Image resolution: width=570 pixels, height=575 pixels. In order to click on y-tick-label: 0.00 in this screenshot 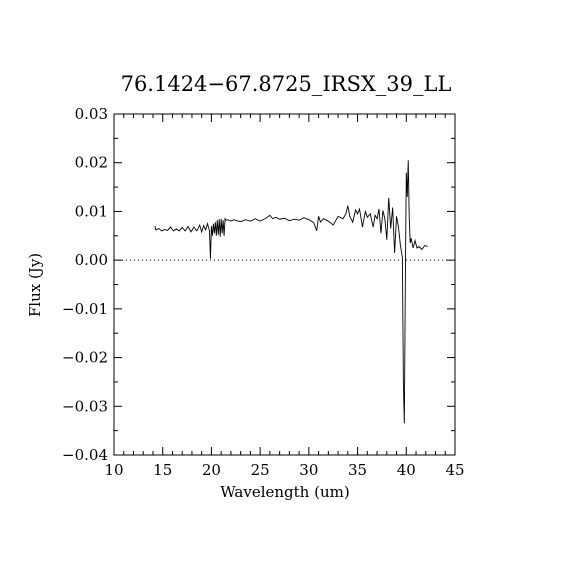, I will do `click(91, 260)`.